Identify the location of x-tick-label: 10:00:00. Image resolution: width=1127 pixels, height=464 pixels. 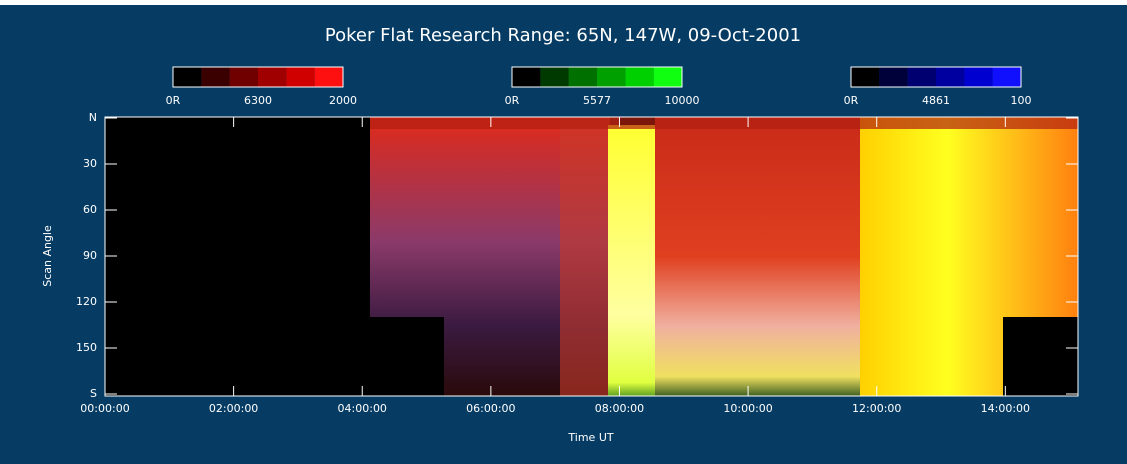
(747, 408).